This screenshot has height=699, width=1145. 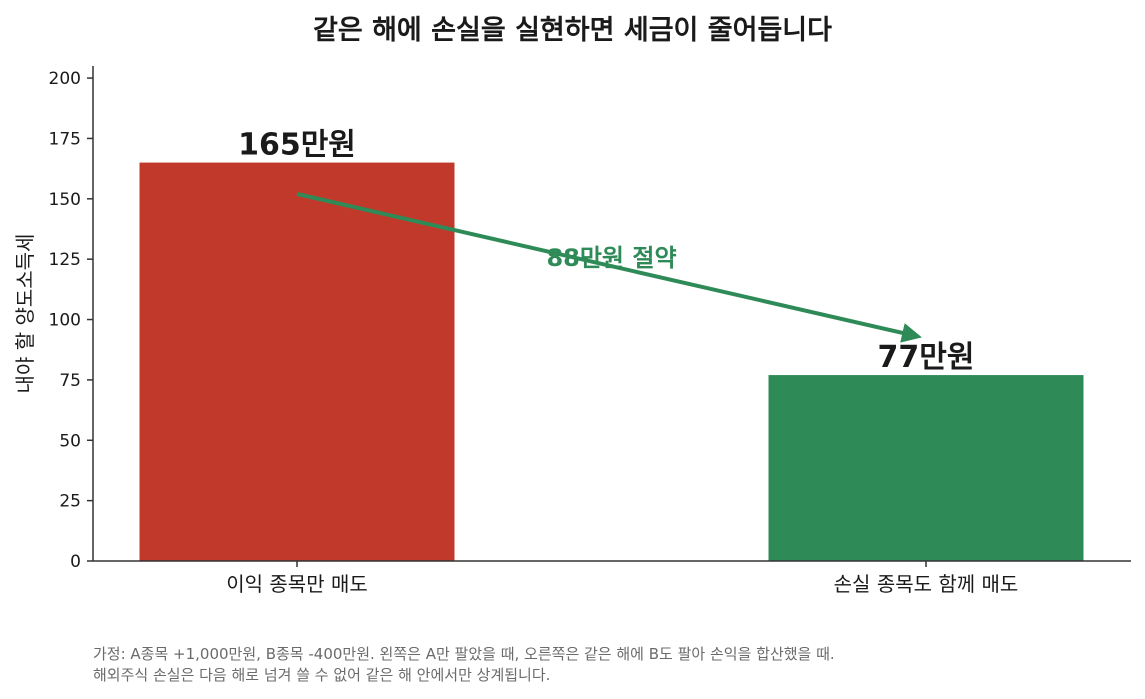 I want to click on bar-value-label-1: 165만원, so click(x=297, y=145).